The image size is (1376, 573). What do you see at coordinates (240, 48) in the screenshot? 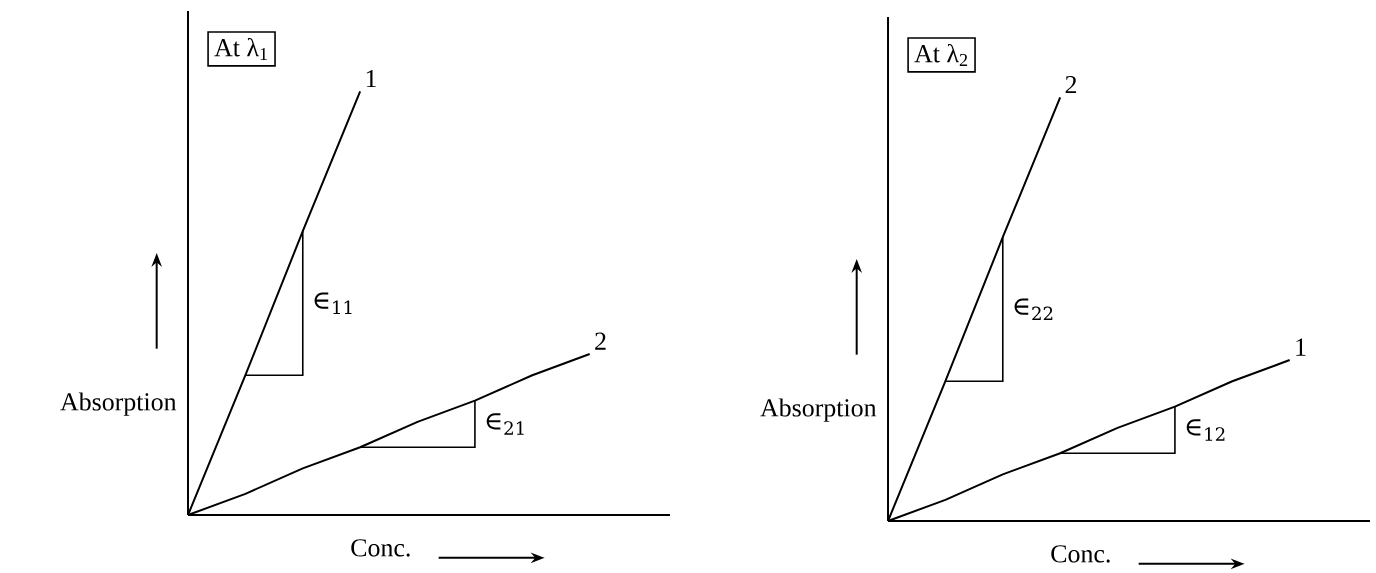
I see `chart-title: At λ$_{1}$` at bounding box center [240, 48].